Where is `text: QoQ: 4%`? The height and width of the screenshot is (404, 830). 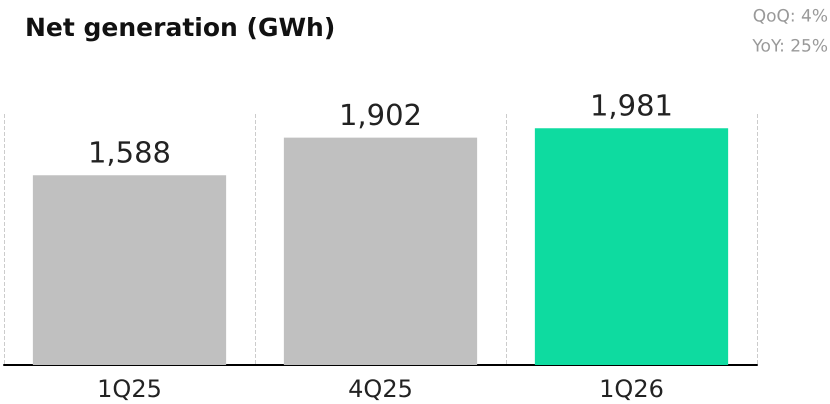 text: QoQ: 4% is located at coordinates (790, 16).